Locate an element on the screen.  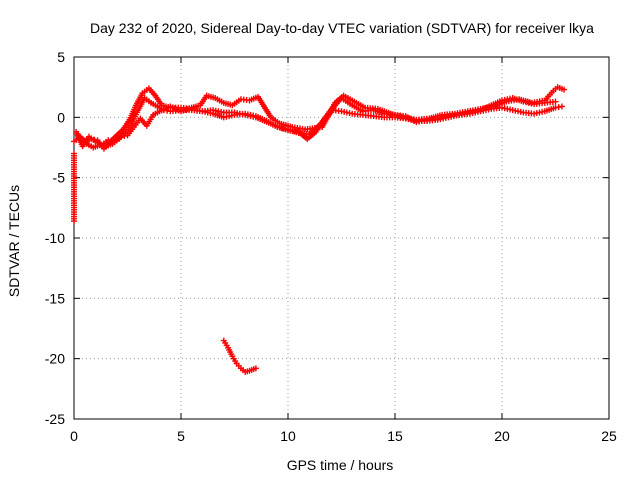
x-tick-label: 5 is located at coordinates (181, 436).